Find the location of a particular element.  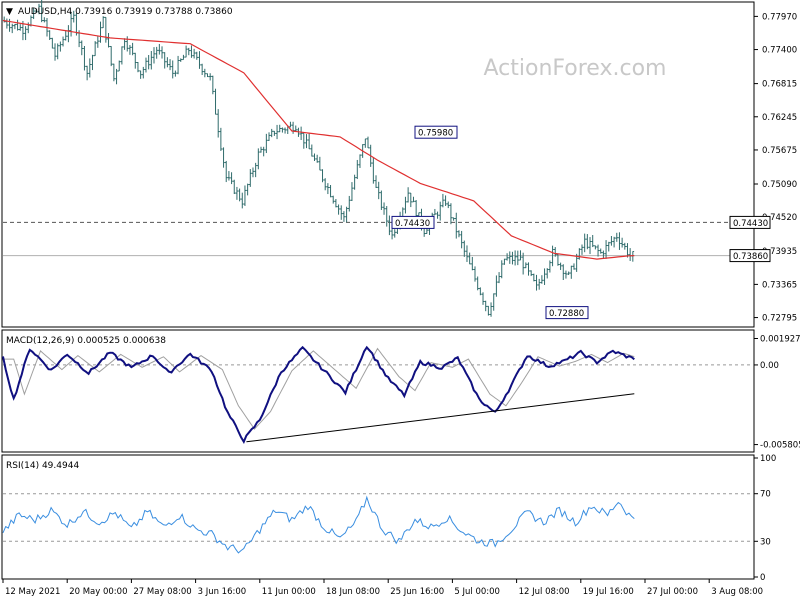

price-annotation-0.72880: 0.72880 is located at coordinates (567, 313).